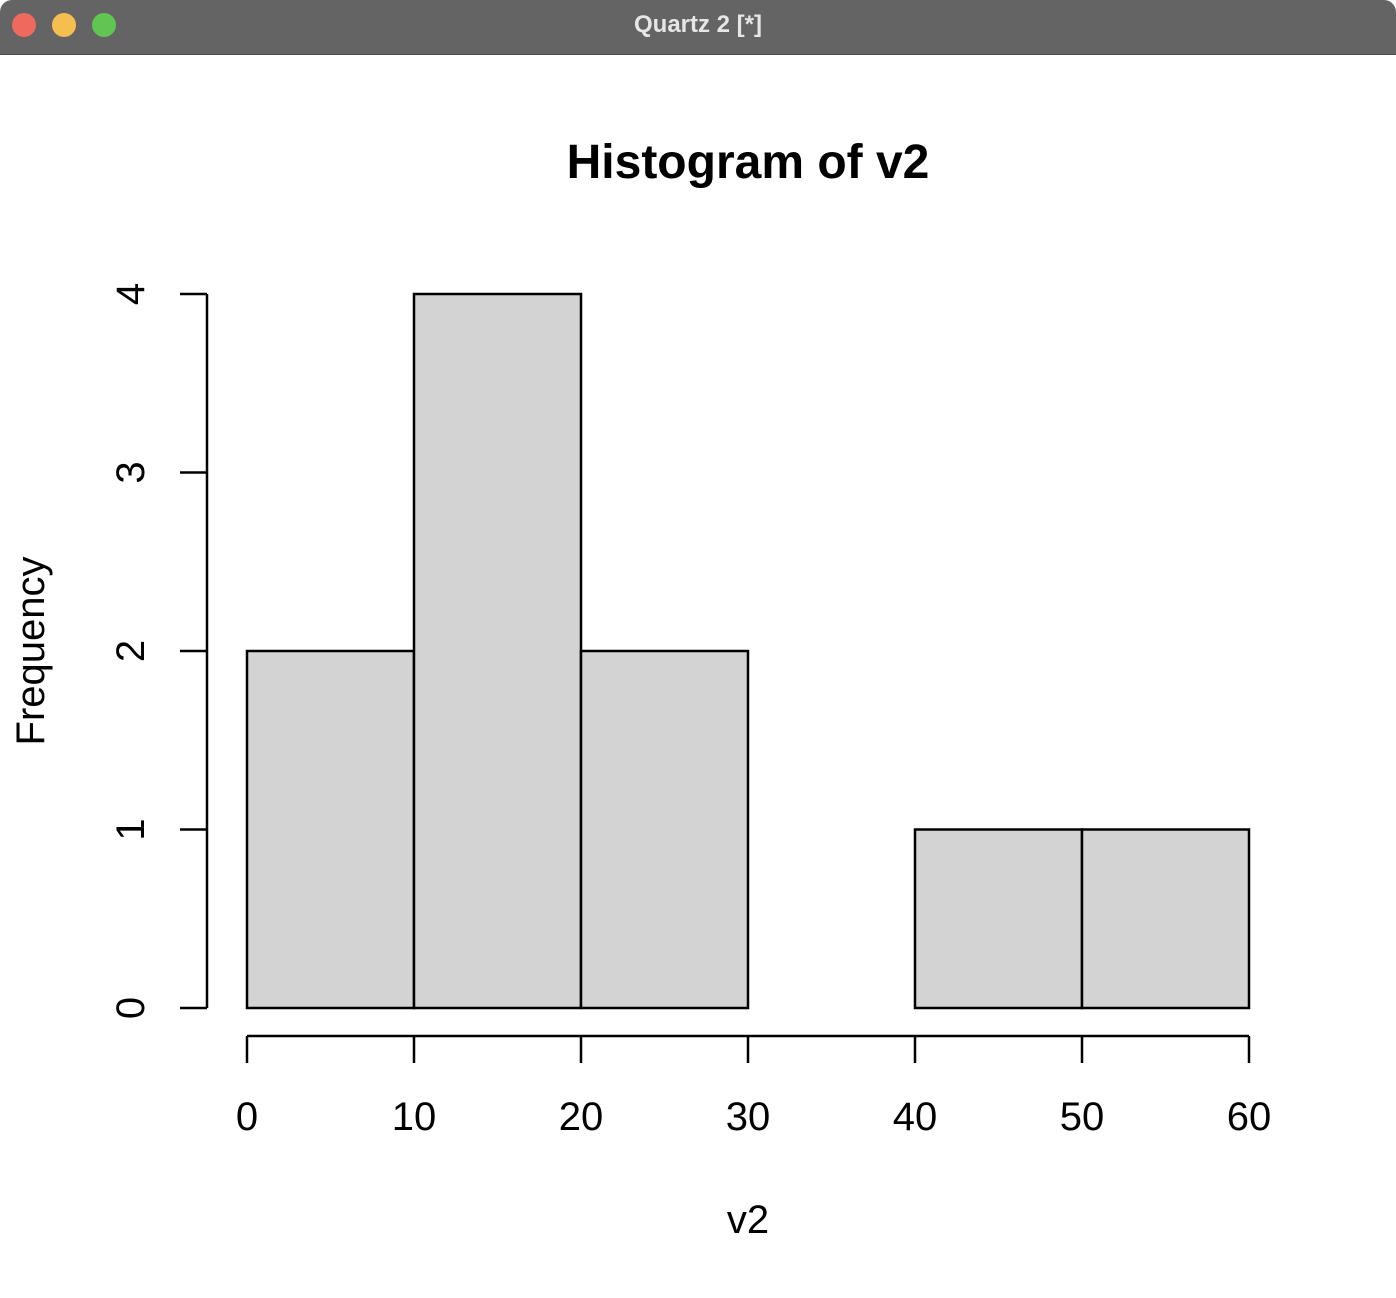  What do you see at coordinates (697, 24) in the screenshot?
I see `window-title: Quartz 2 [*]` at bounding box center [697, 24].